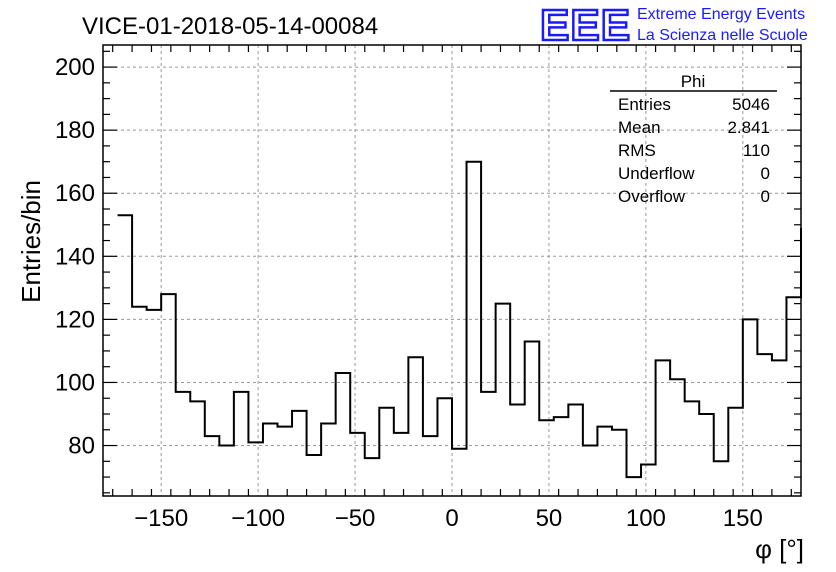  Describe the element at coordinates (161, 518) in the screenshot. I see `x-tick-label: −150` at that location.